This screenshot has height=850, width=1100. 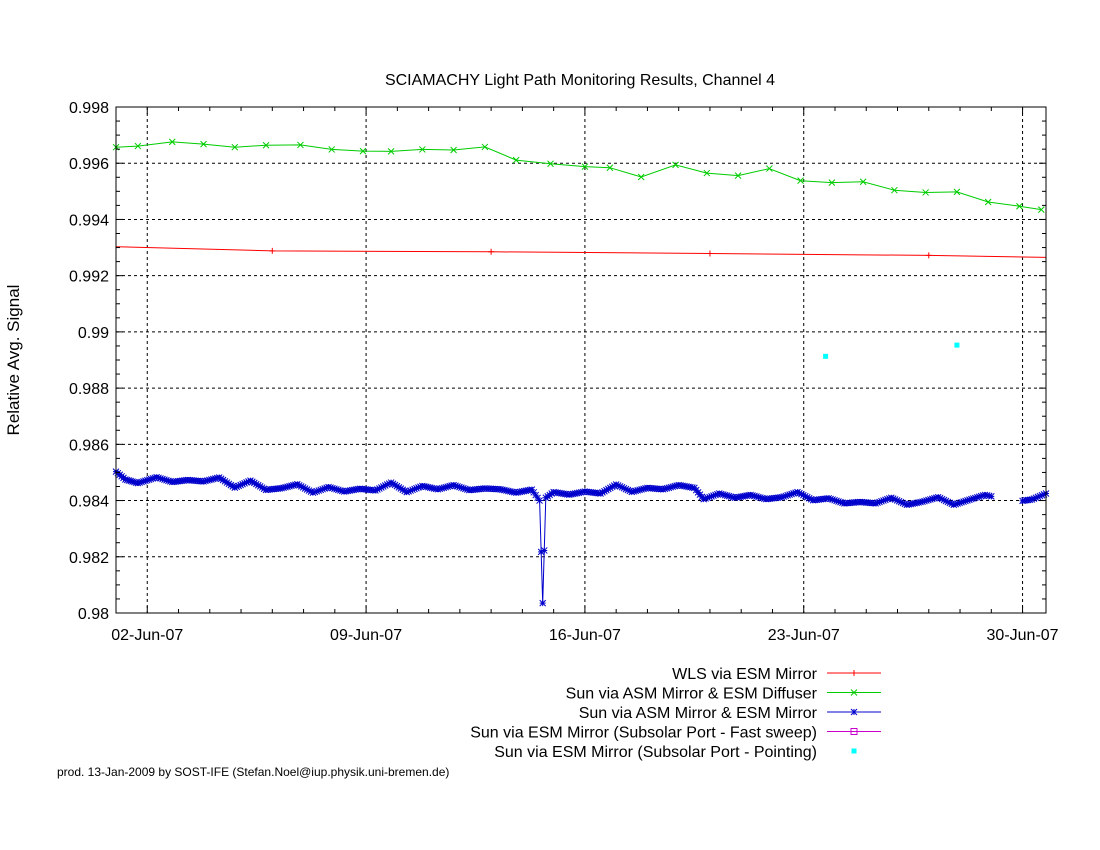 What do you see at coordinates (585, 635) in the screenshot?
I see `x-tick-label: 16-Jun-07` at bounding box center [585, 635].